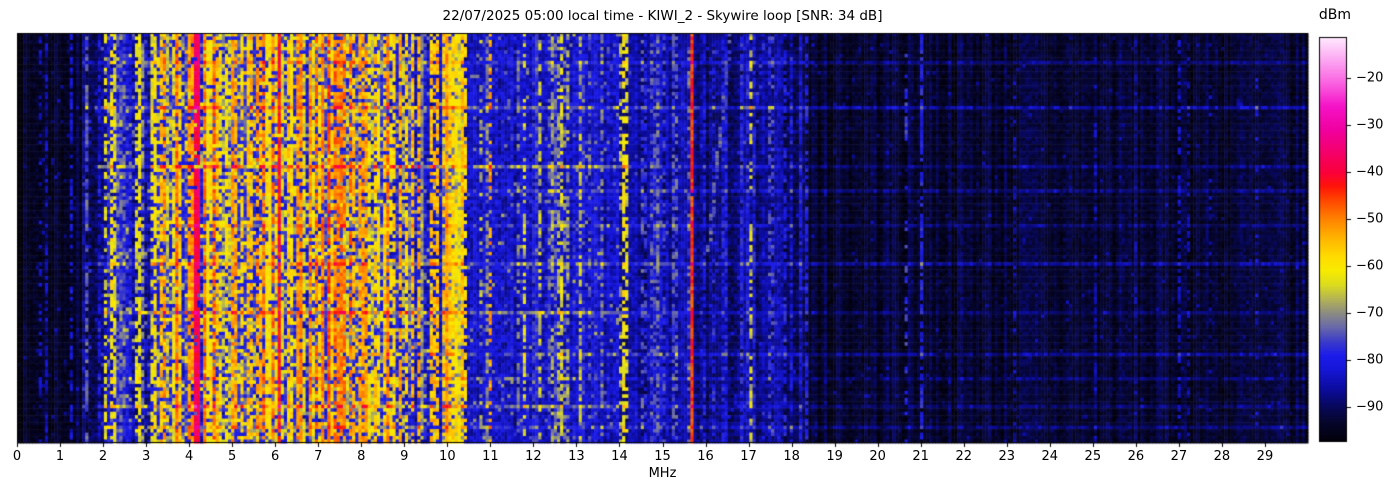  I want to click on x-tick-label: 13, so click(576, 456).